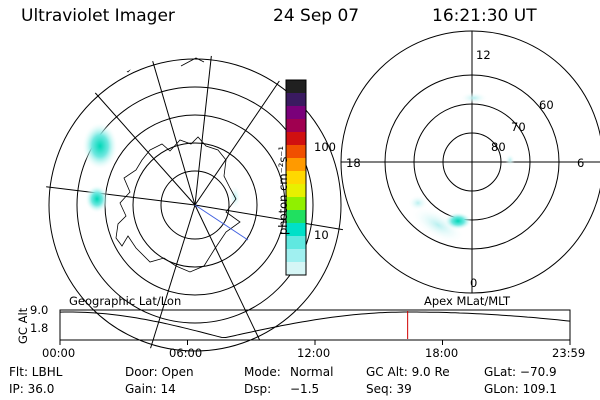 Image resolution: width=600 pixels, height=400 pixels. Describe the element at coordinates (312, 372) in the screenshot. I see `mode-value: Normal` at that location.